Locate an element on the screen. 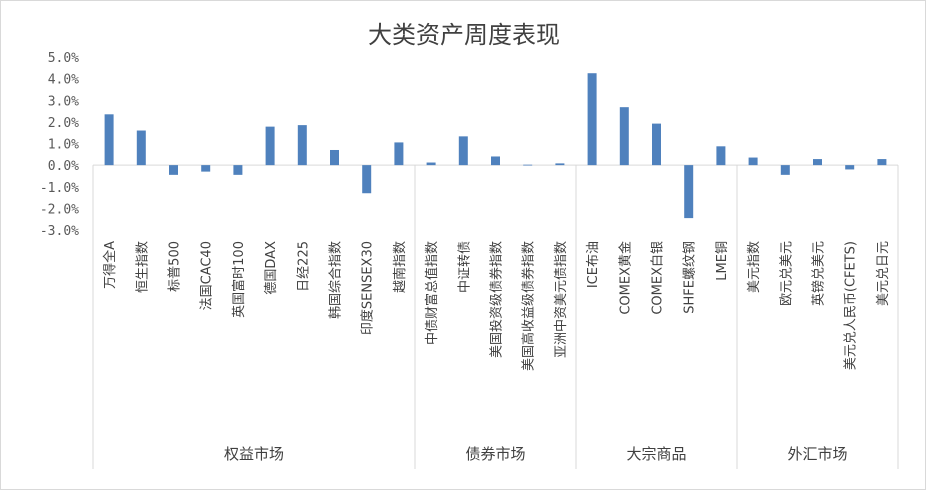 The height and width of the screenshot is (490, 926). category-label: 英镑兑美元 is located at coordinates (819, 273).